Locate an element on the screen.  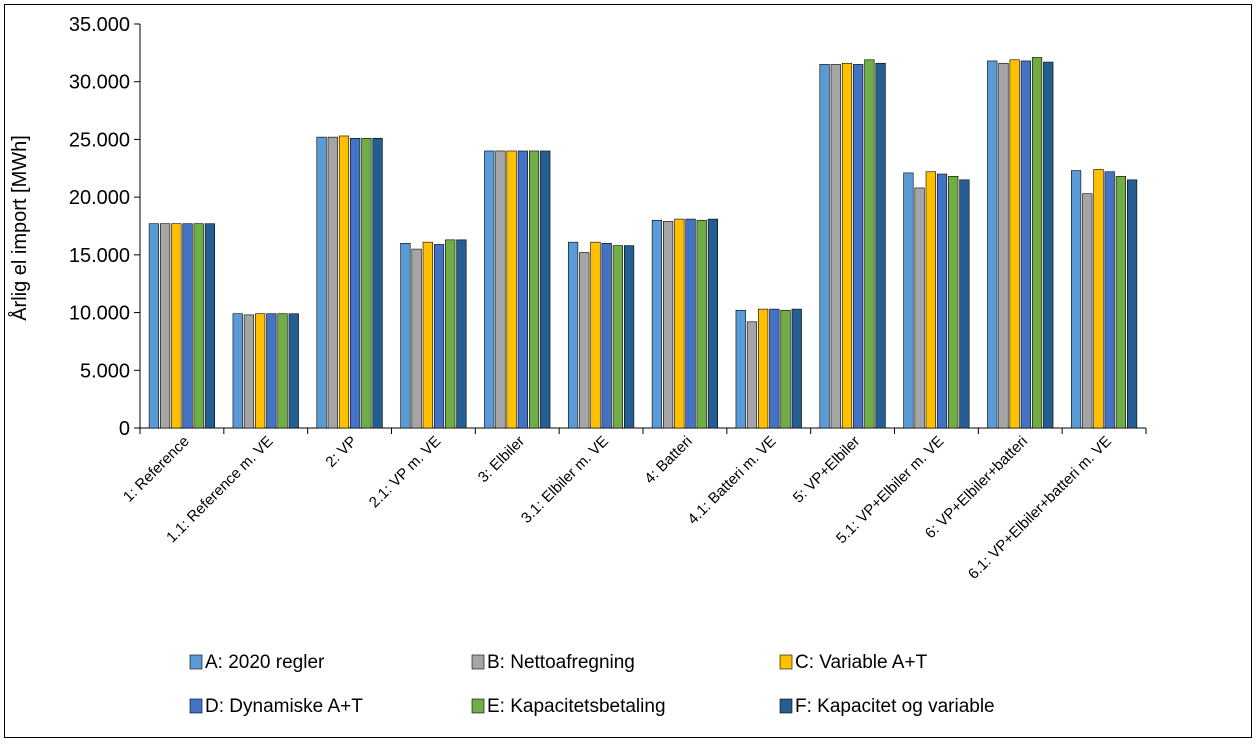
y-tick-label: 25.000 is located at coordinates (99, 140).